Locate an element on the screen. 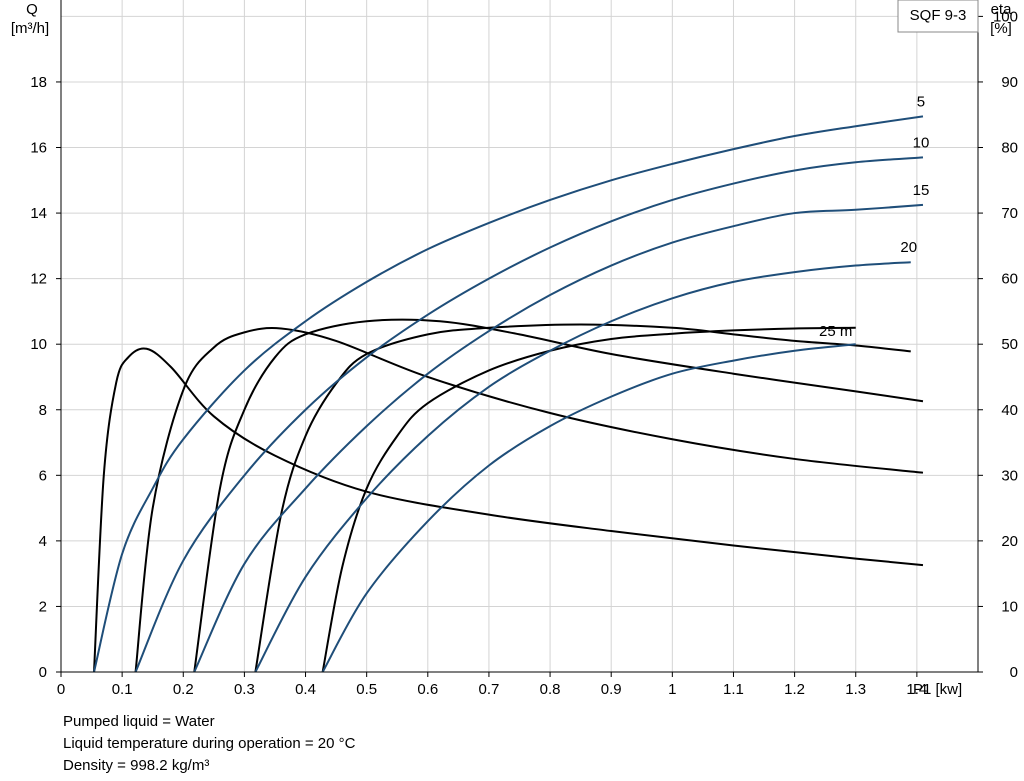  y-left-title-line2: [m³/h] is located at coordinates (30, 28).